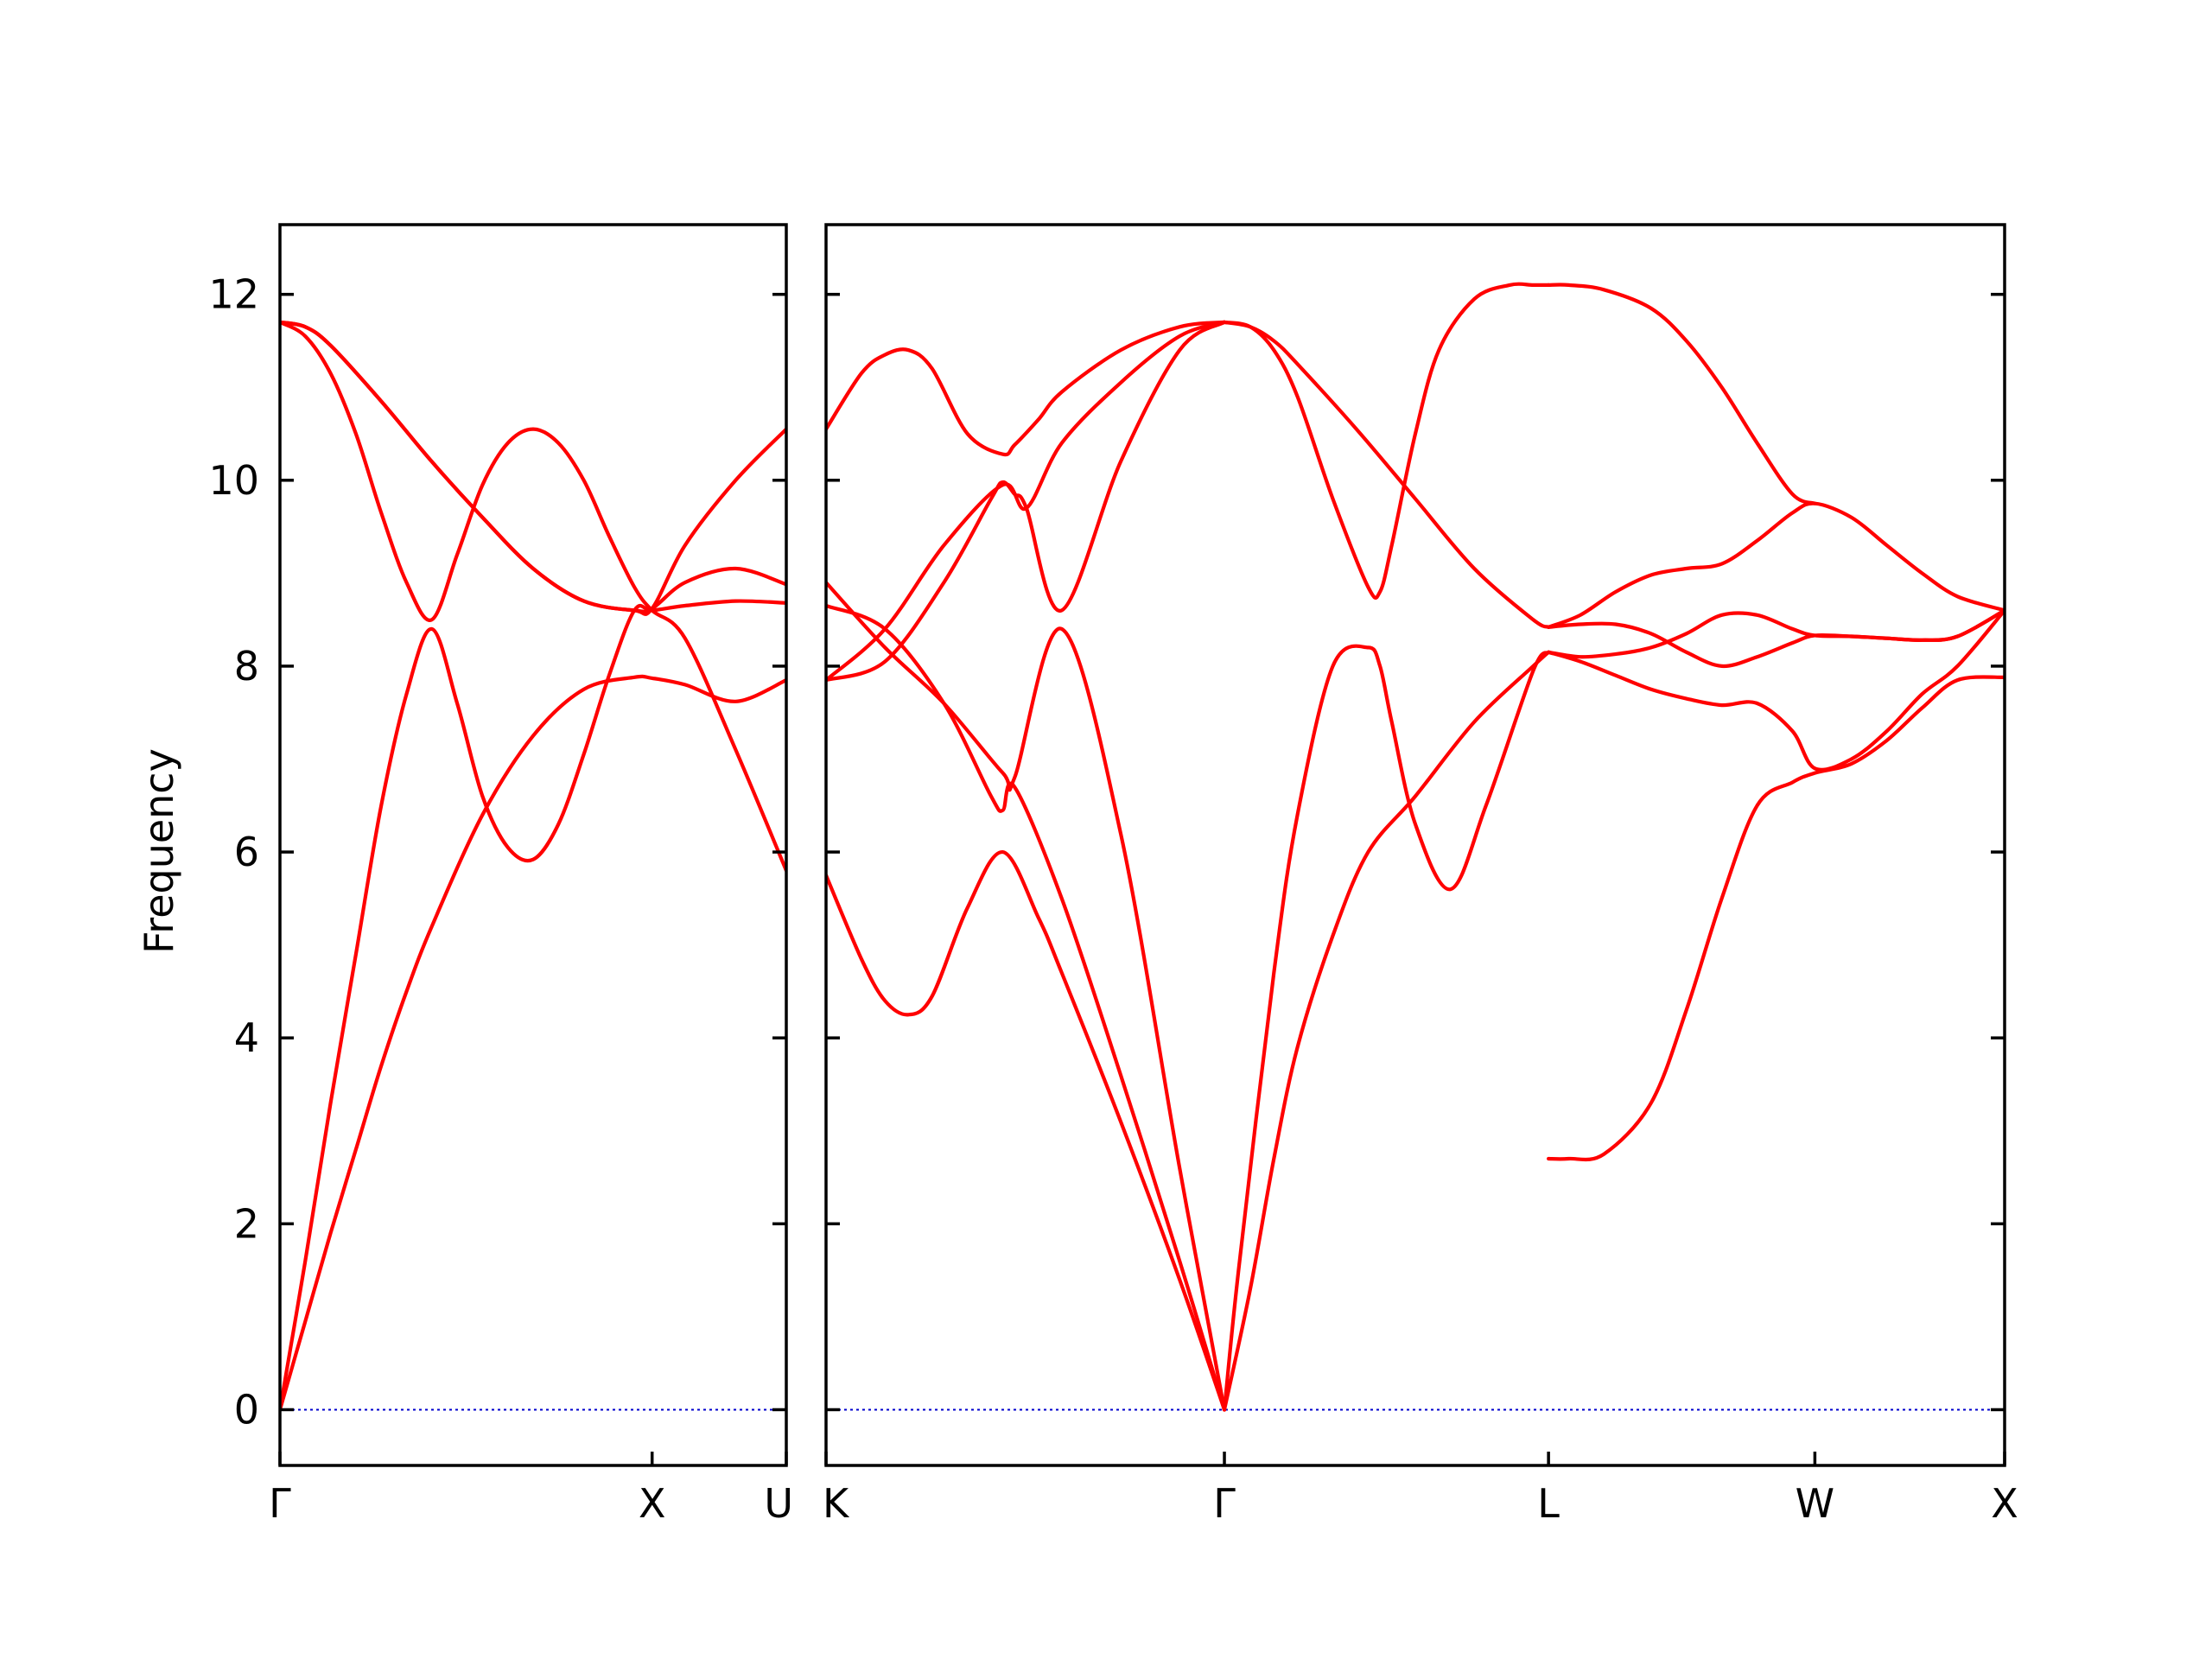 The image size is (2212, 1659). I want to click on panel-1-x-tick-label: U, so click(778, 1503).